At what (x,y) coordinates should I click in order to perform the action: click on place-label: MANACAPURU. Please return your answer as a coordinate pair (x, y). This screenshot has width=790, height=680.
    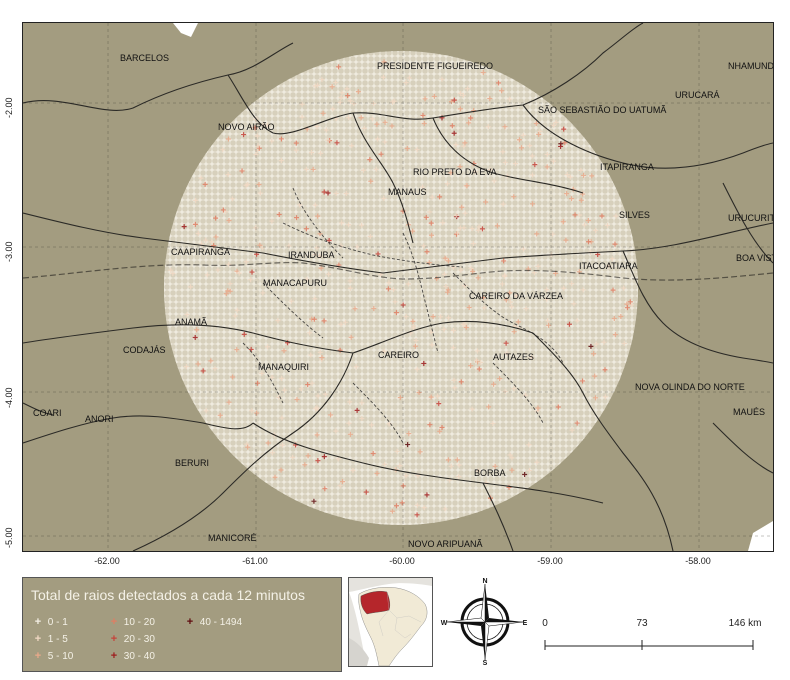
    Looking at the image, I should click on (295, 283).